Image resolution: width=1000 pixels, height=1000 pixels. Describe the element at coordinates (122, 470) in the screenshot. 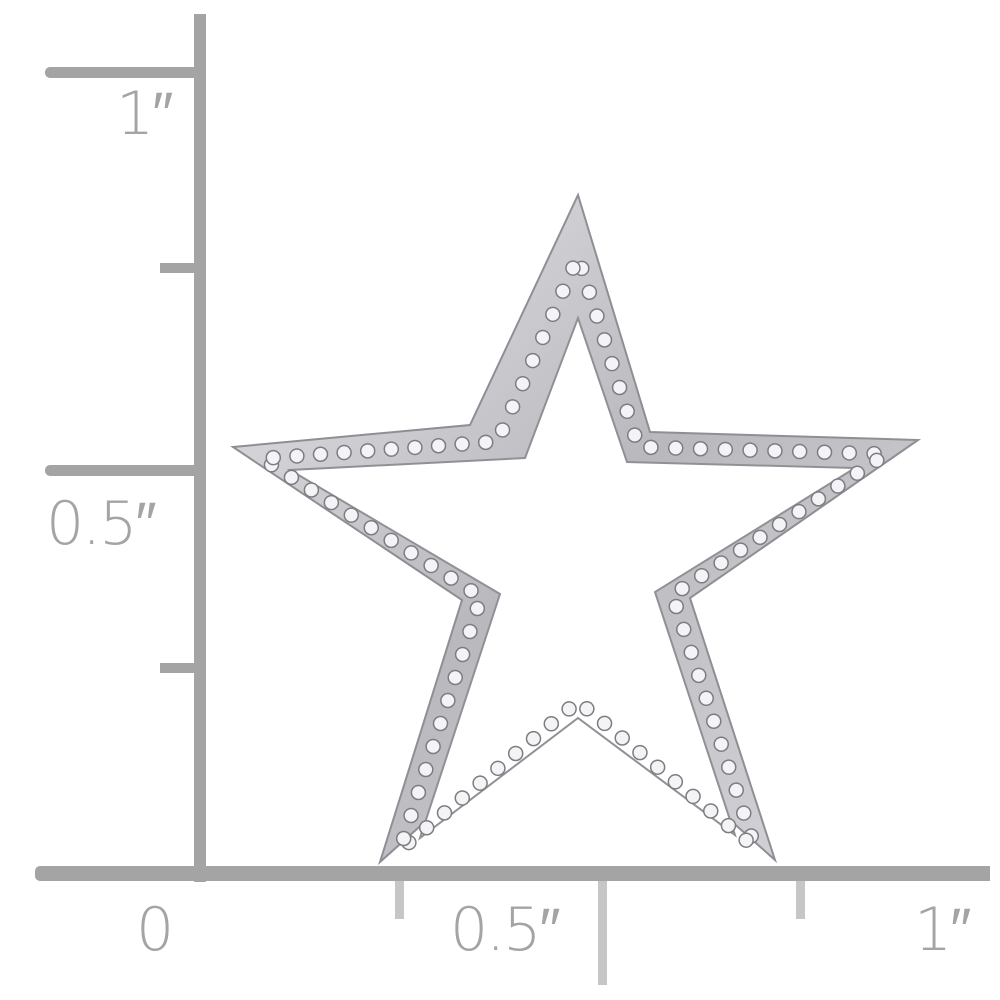

I see `ruler-tick-0.5in-vertical` at that location.